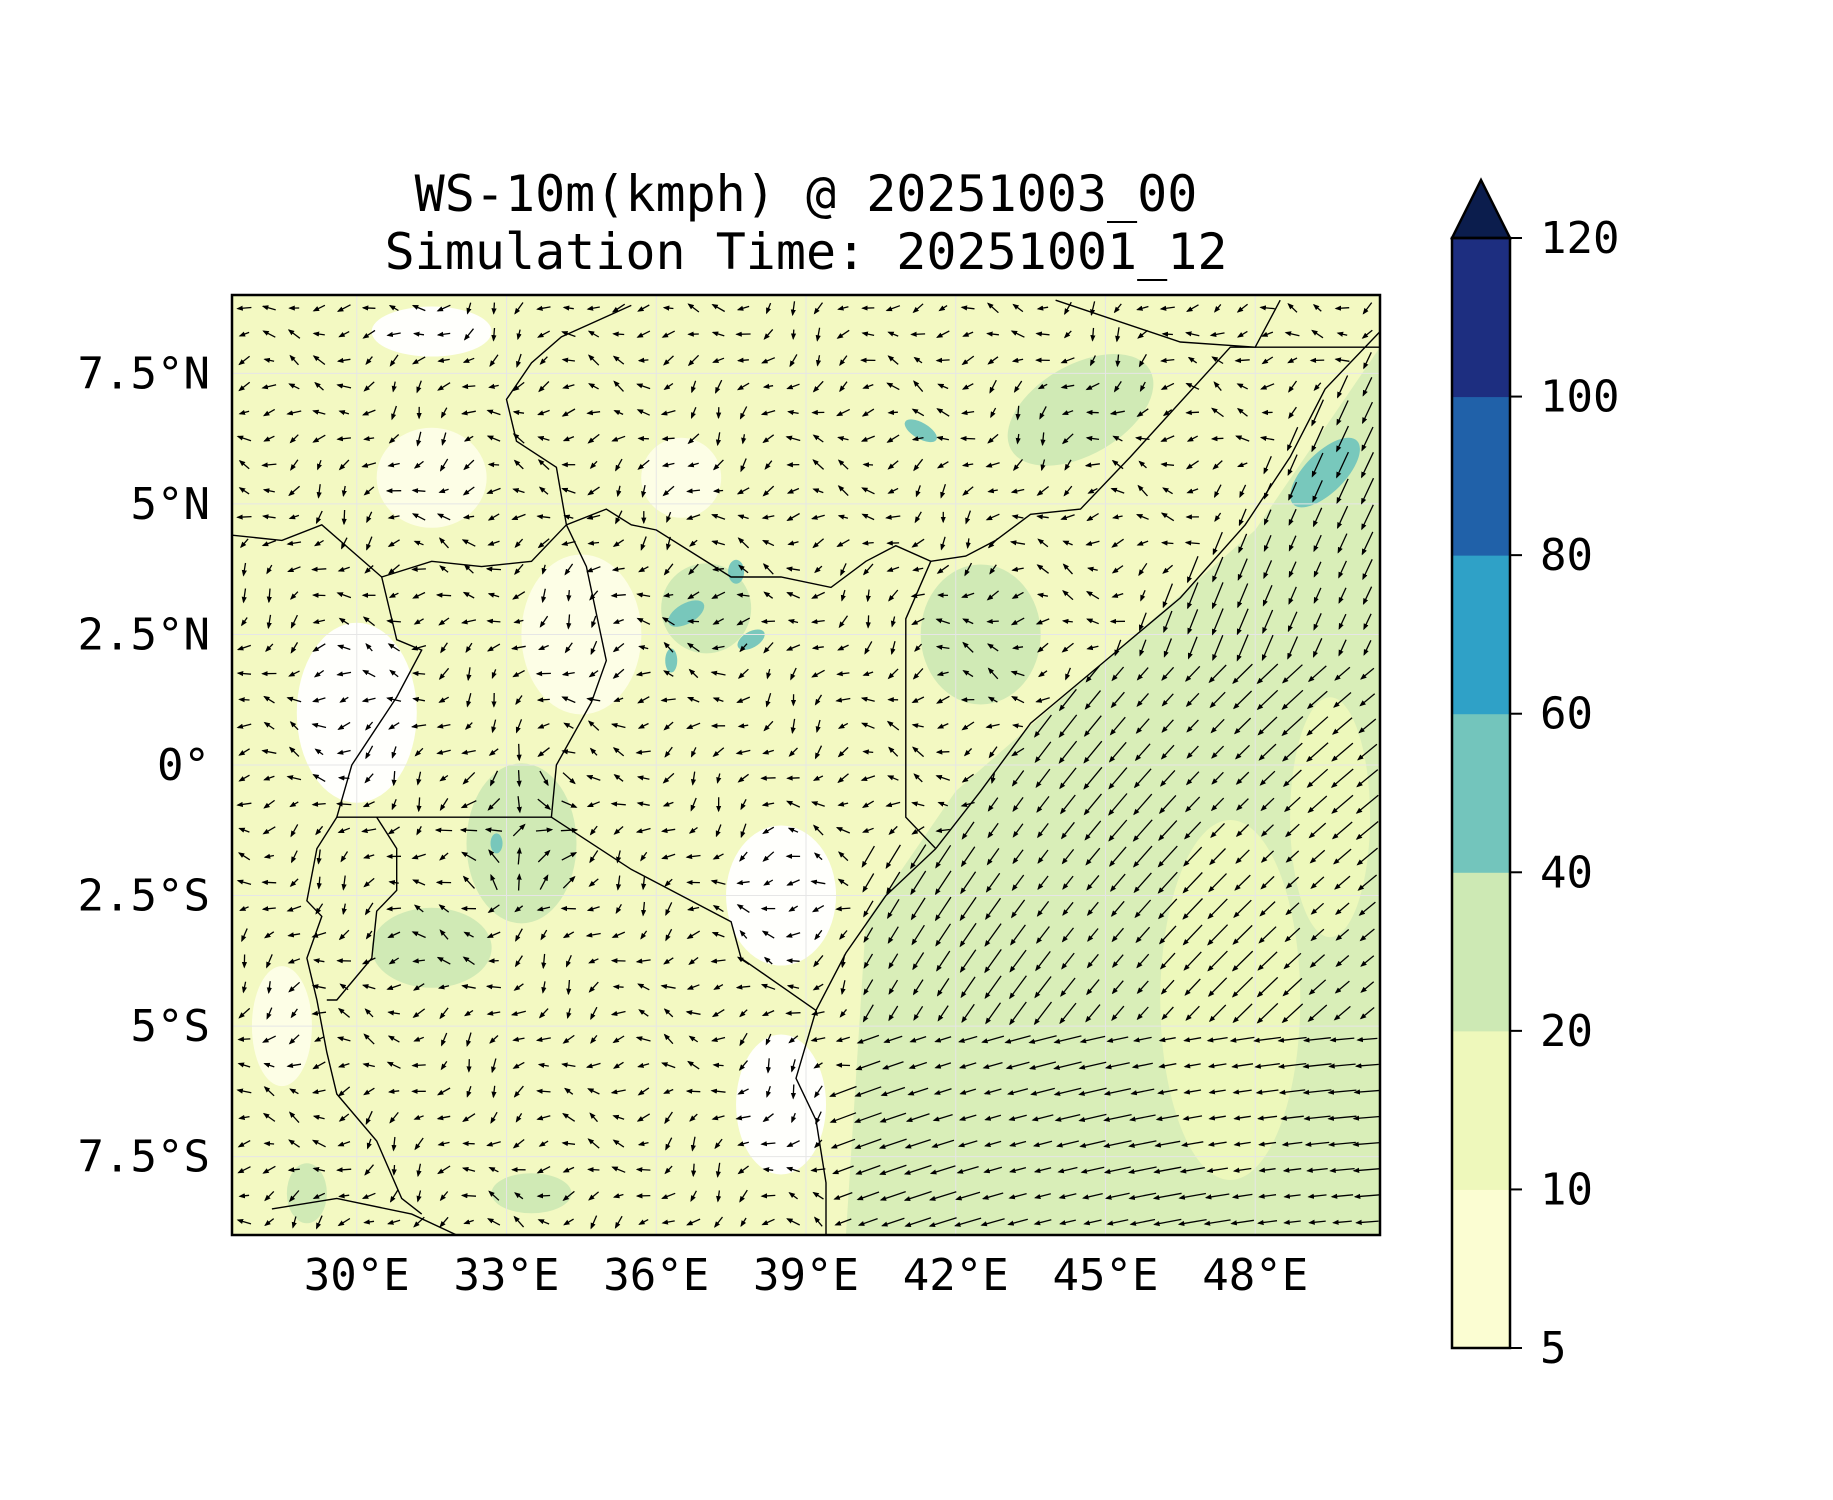 The width and height of the screenshot is (1833, 1500). I want to click on latitude-tick-label: 7.5°S, so click(144, 1157).